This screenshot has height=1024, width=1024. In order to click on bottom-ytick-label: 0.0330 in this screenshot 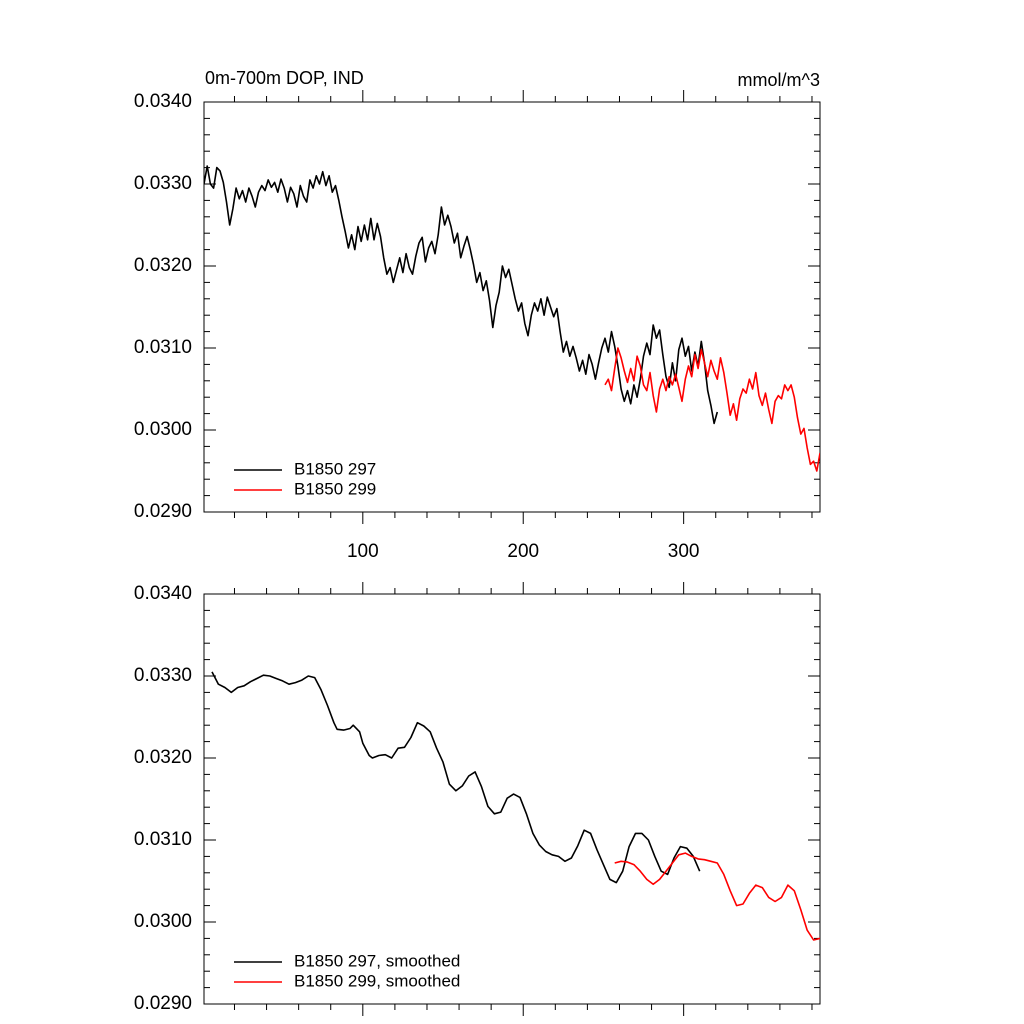, I will do `click(163, 675)`.